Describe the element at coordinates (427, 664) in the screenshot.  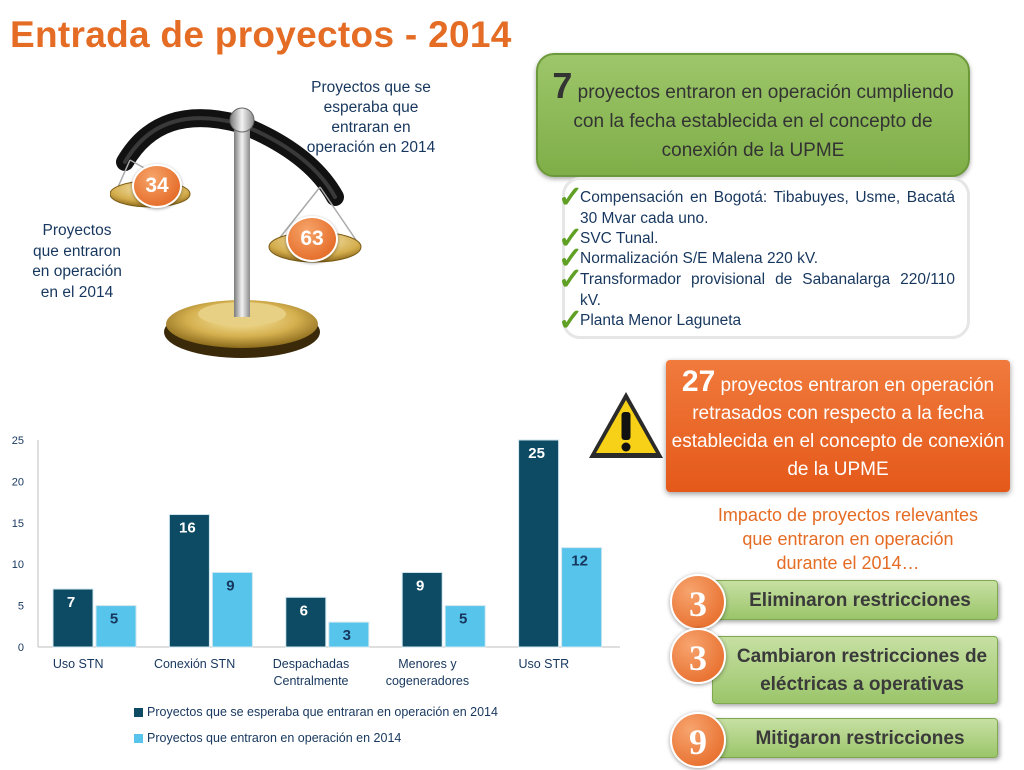
I see `x-tick-label: Menores y` at that location.